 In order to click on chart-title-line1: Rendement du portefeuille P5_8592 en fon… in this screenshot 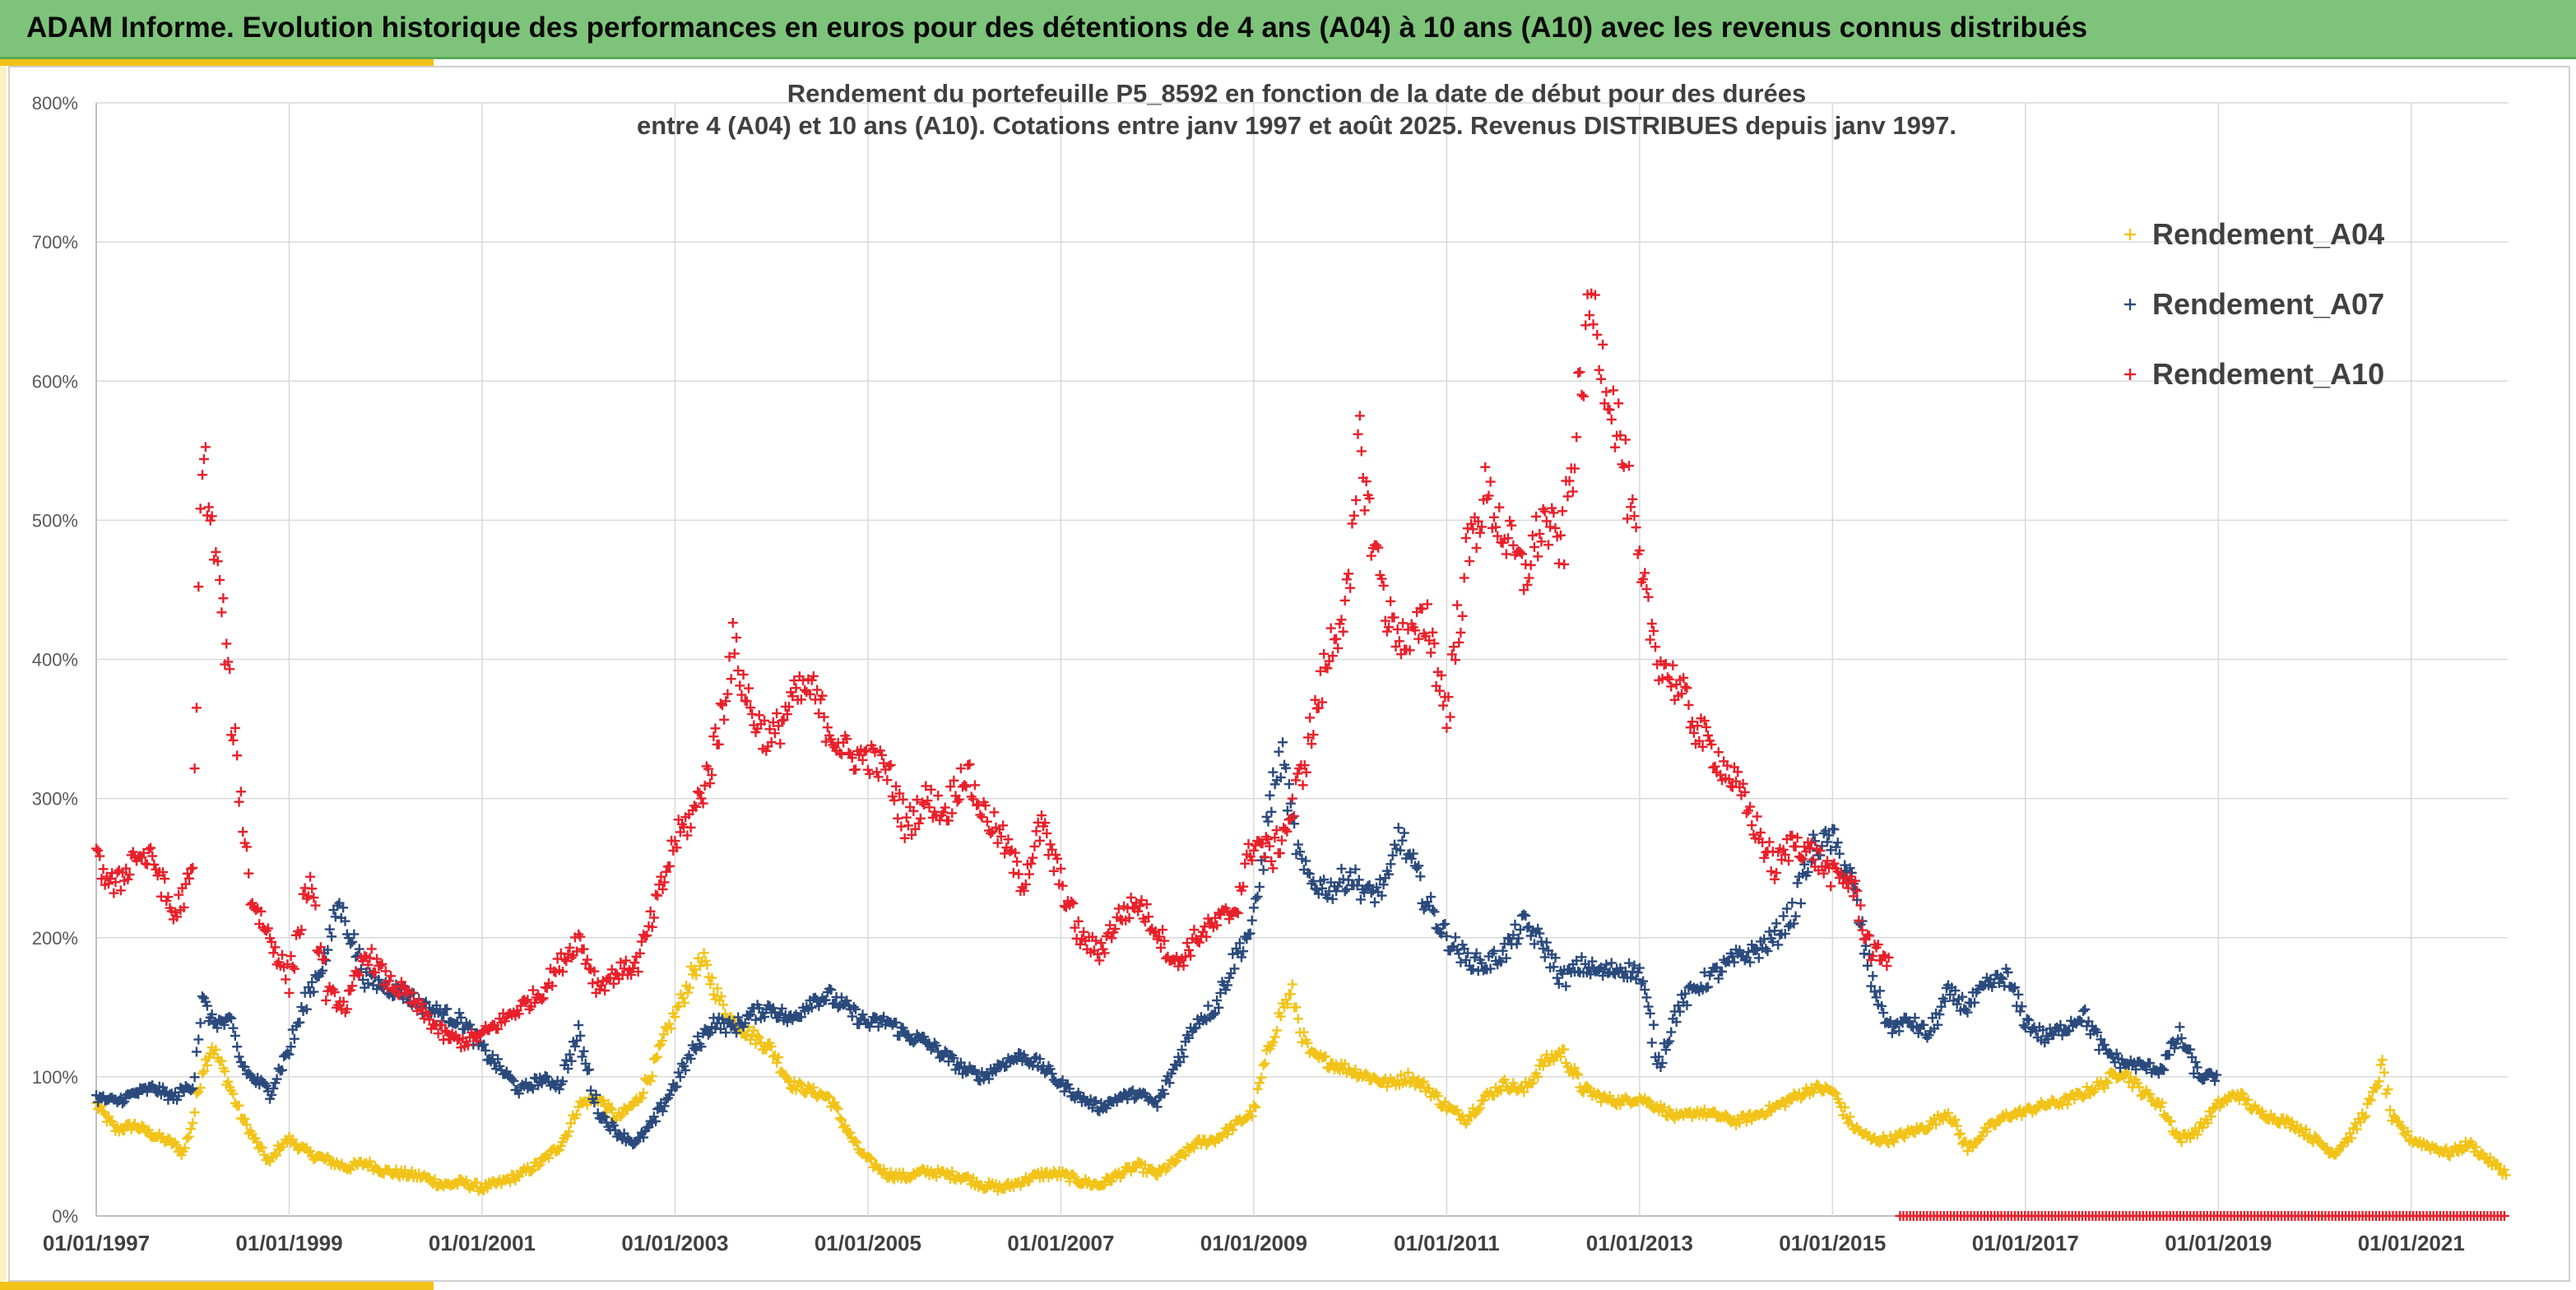, I will do `click(1297, 93)`.